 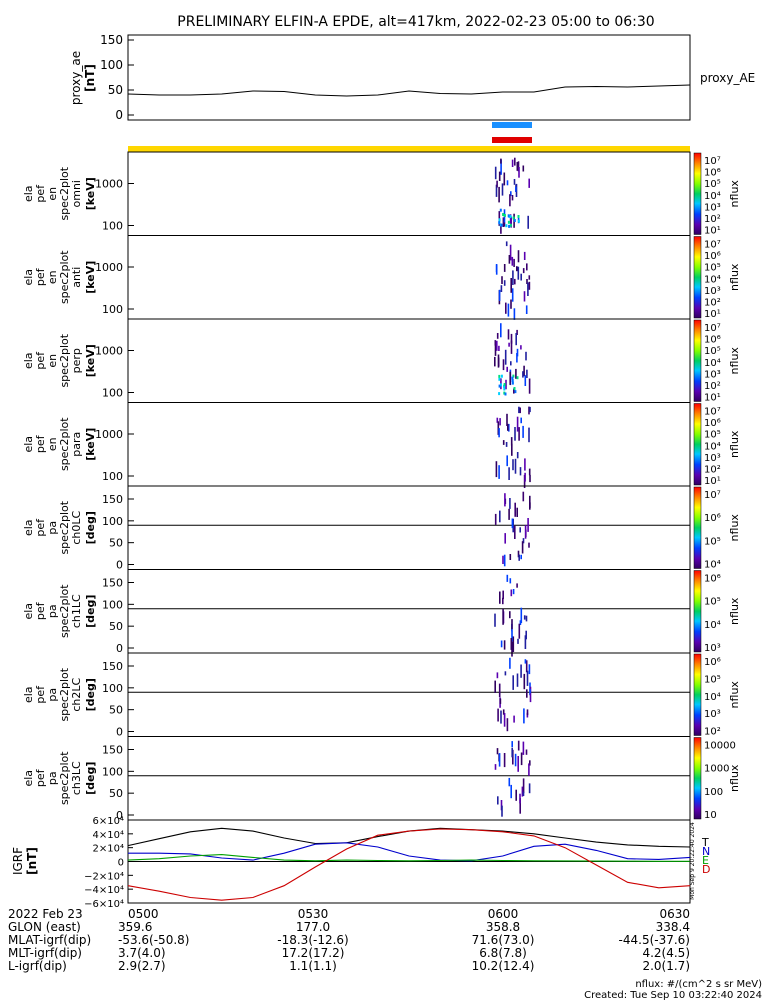 What do you see at coordinates (112, 750) in the screenshot?
I see `panel-ytick-label: 150` at bounding box center [112, 750].